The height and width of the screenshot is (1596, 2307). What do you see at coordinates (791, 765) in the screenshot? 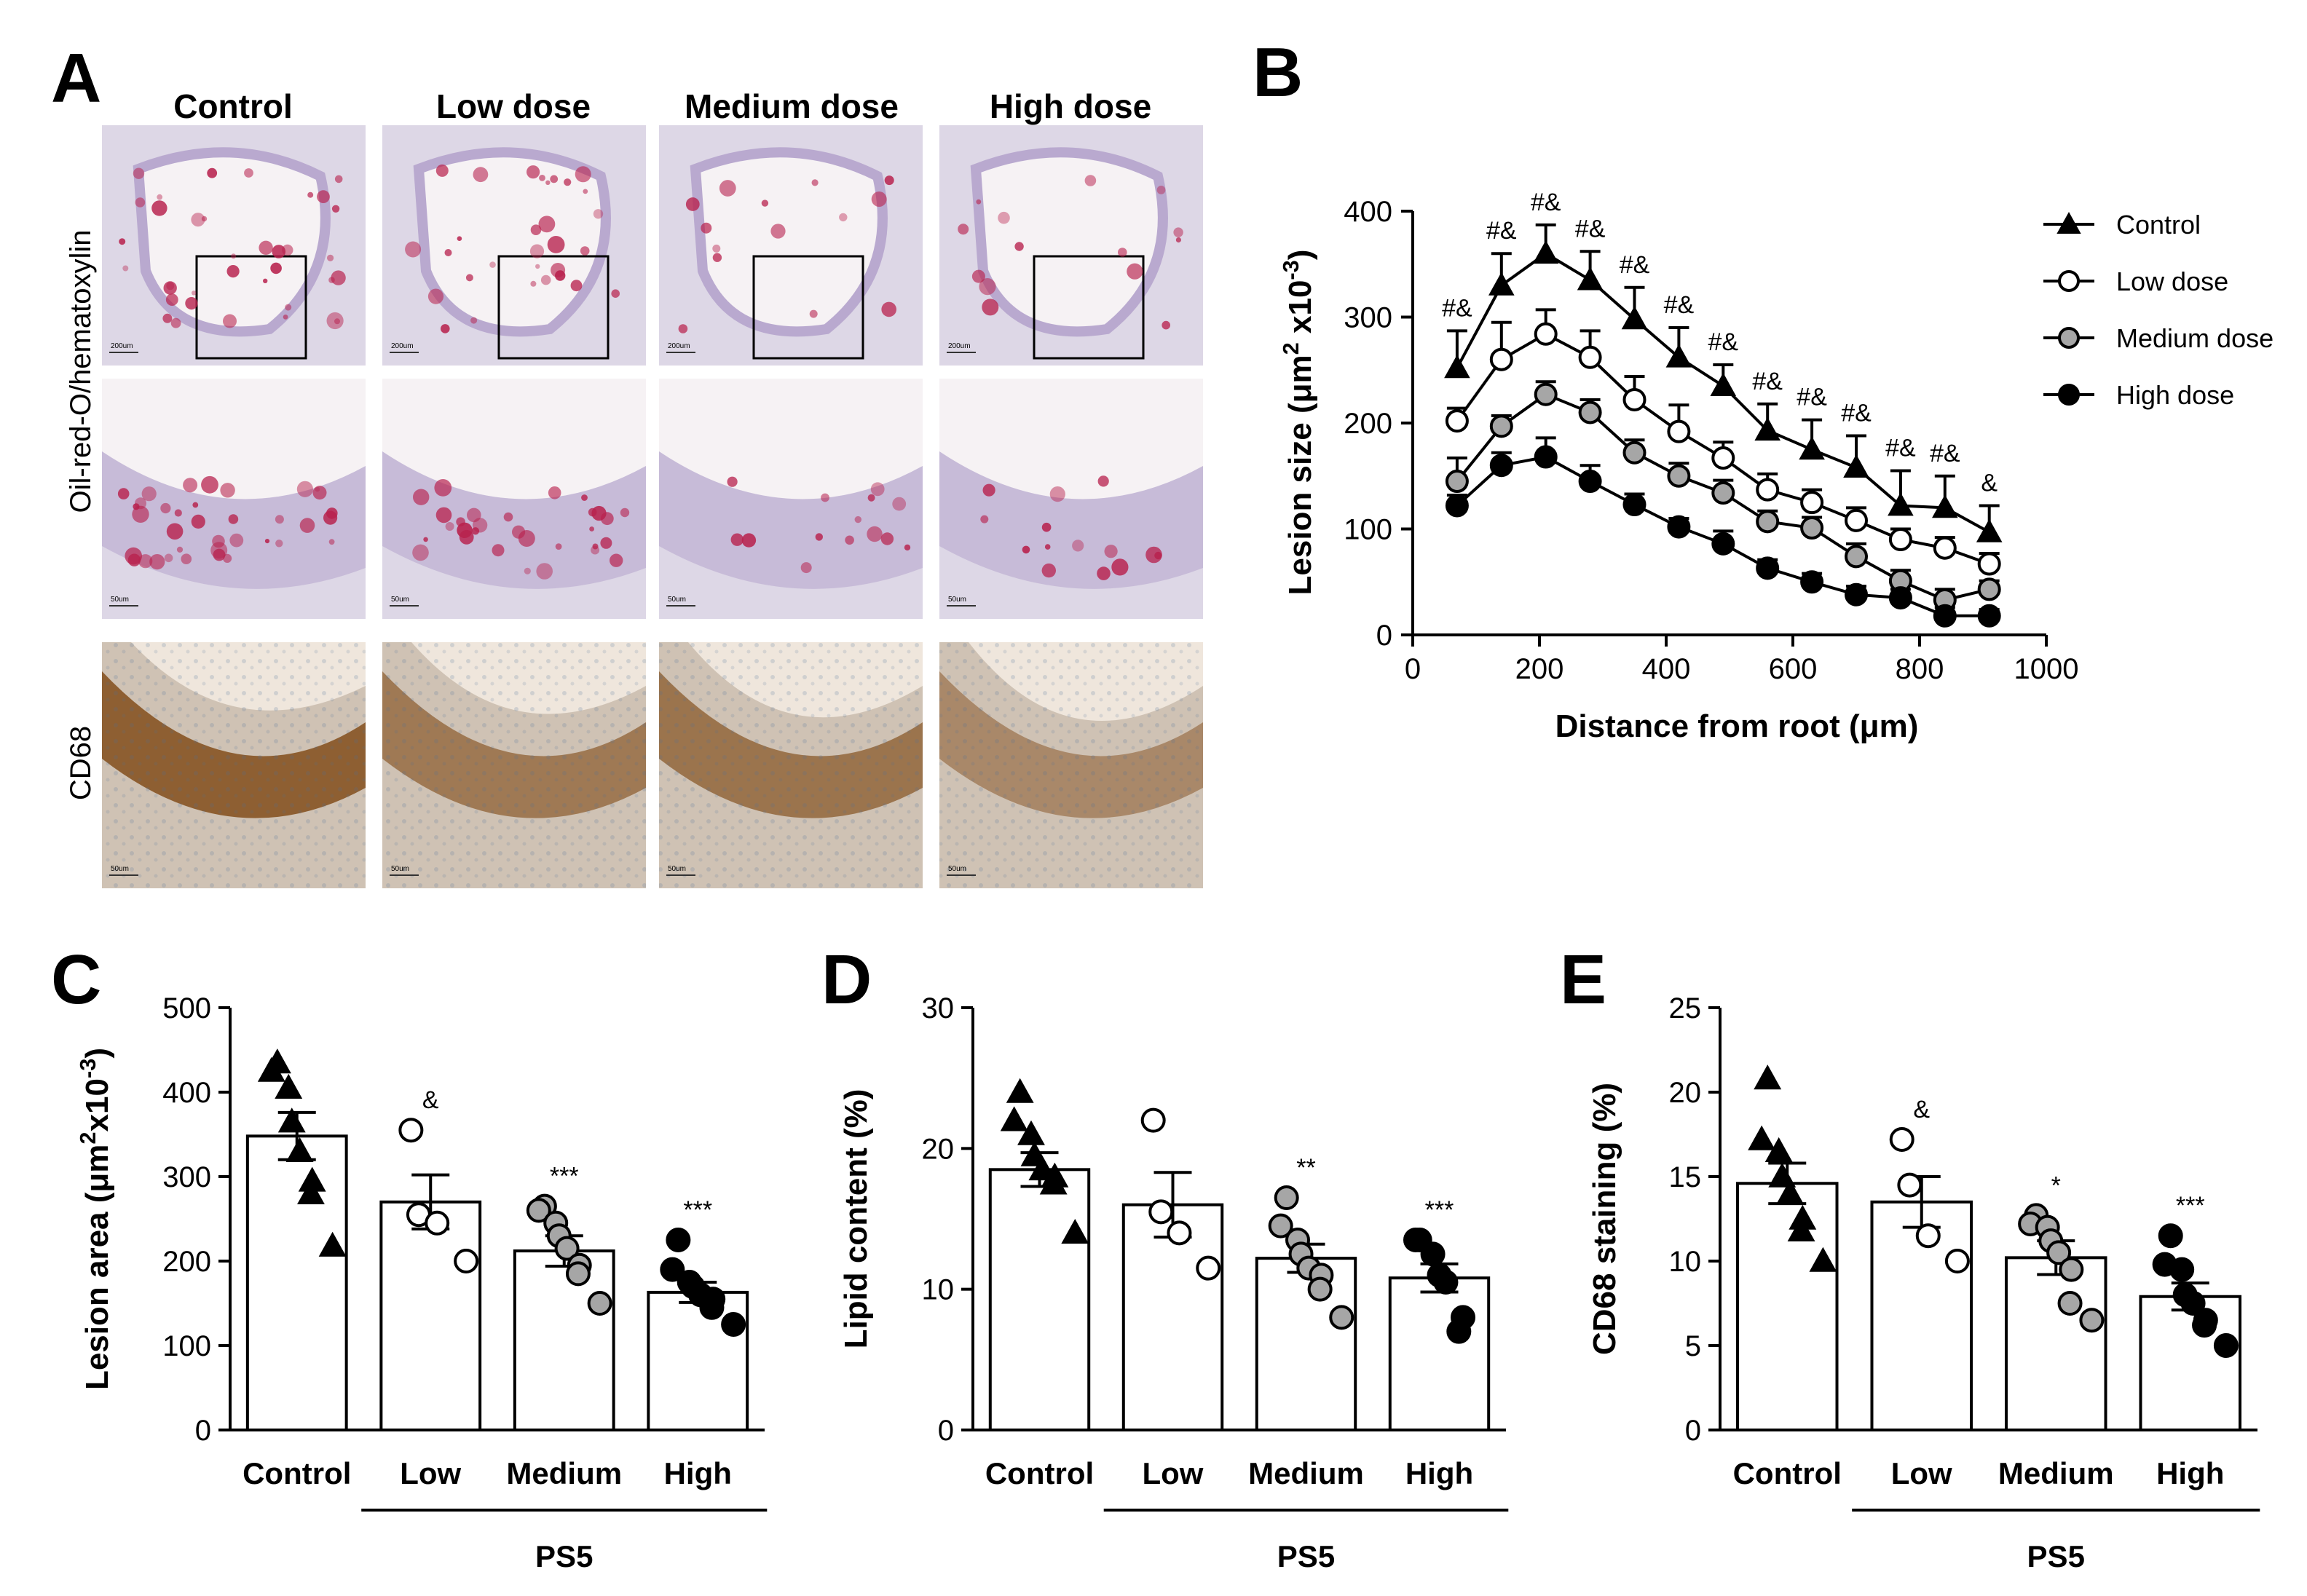
I see `micrograph-2-2: 50um` at bounding box center [791, 765].